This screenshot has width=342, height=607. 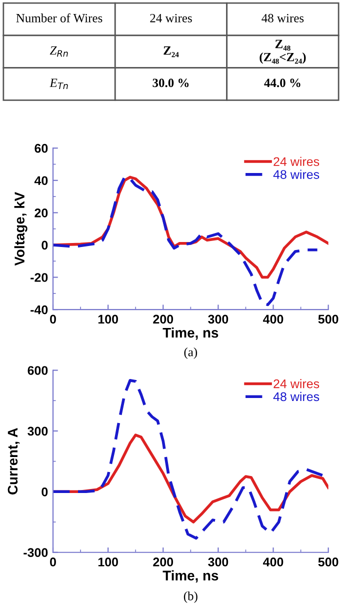 I want to click on y-tick-label: 300, so click(x=38, y=431).